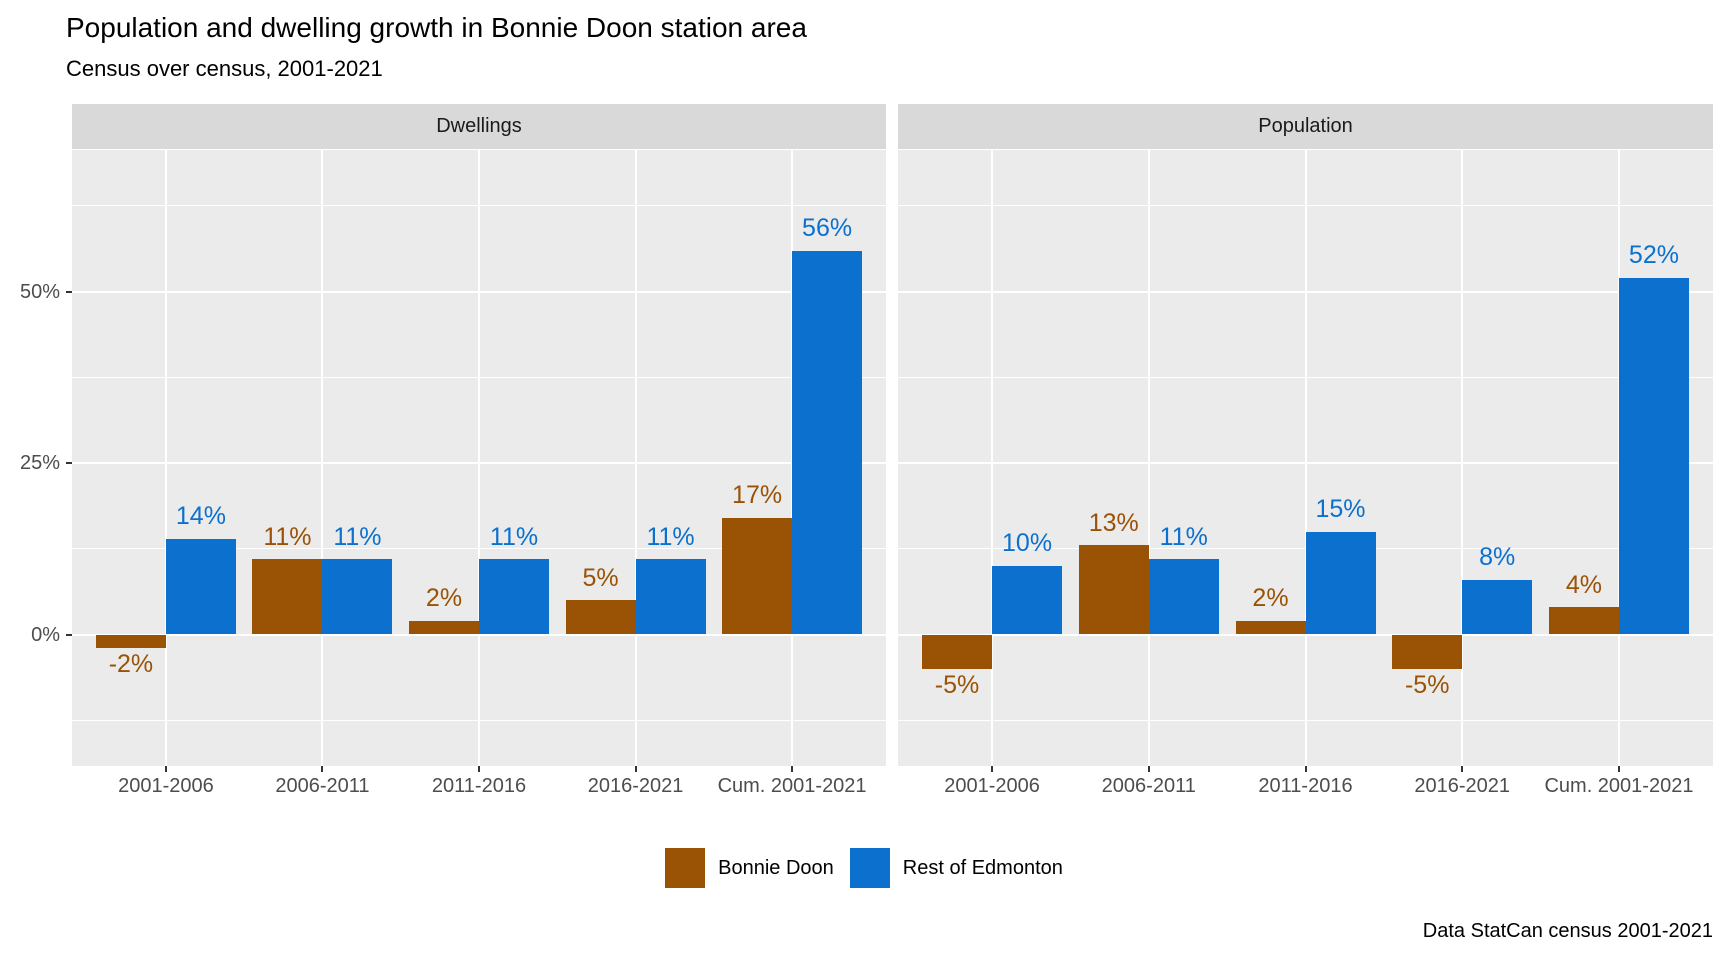  Describe the element at coordinates (224, 68) in the screenshot. I see `chart-subtitle: Census over census, 2001-2021` at that location.